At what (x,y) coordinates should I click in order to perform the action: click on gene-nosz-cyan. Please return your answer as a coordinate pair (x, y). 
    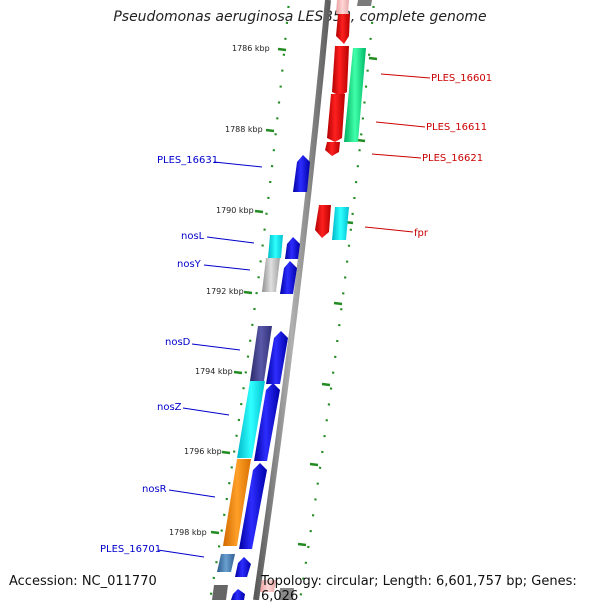
    Looking at the image, I should click on (251, 419).